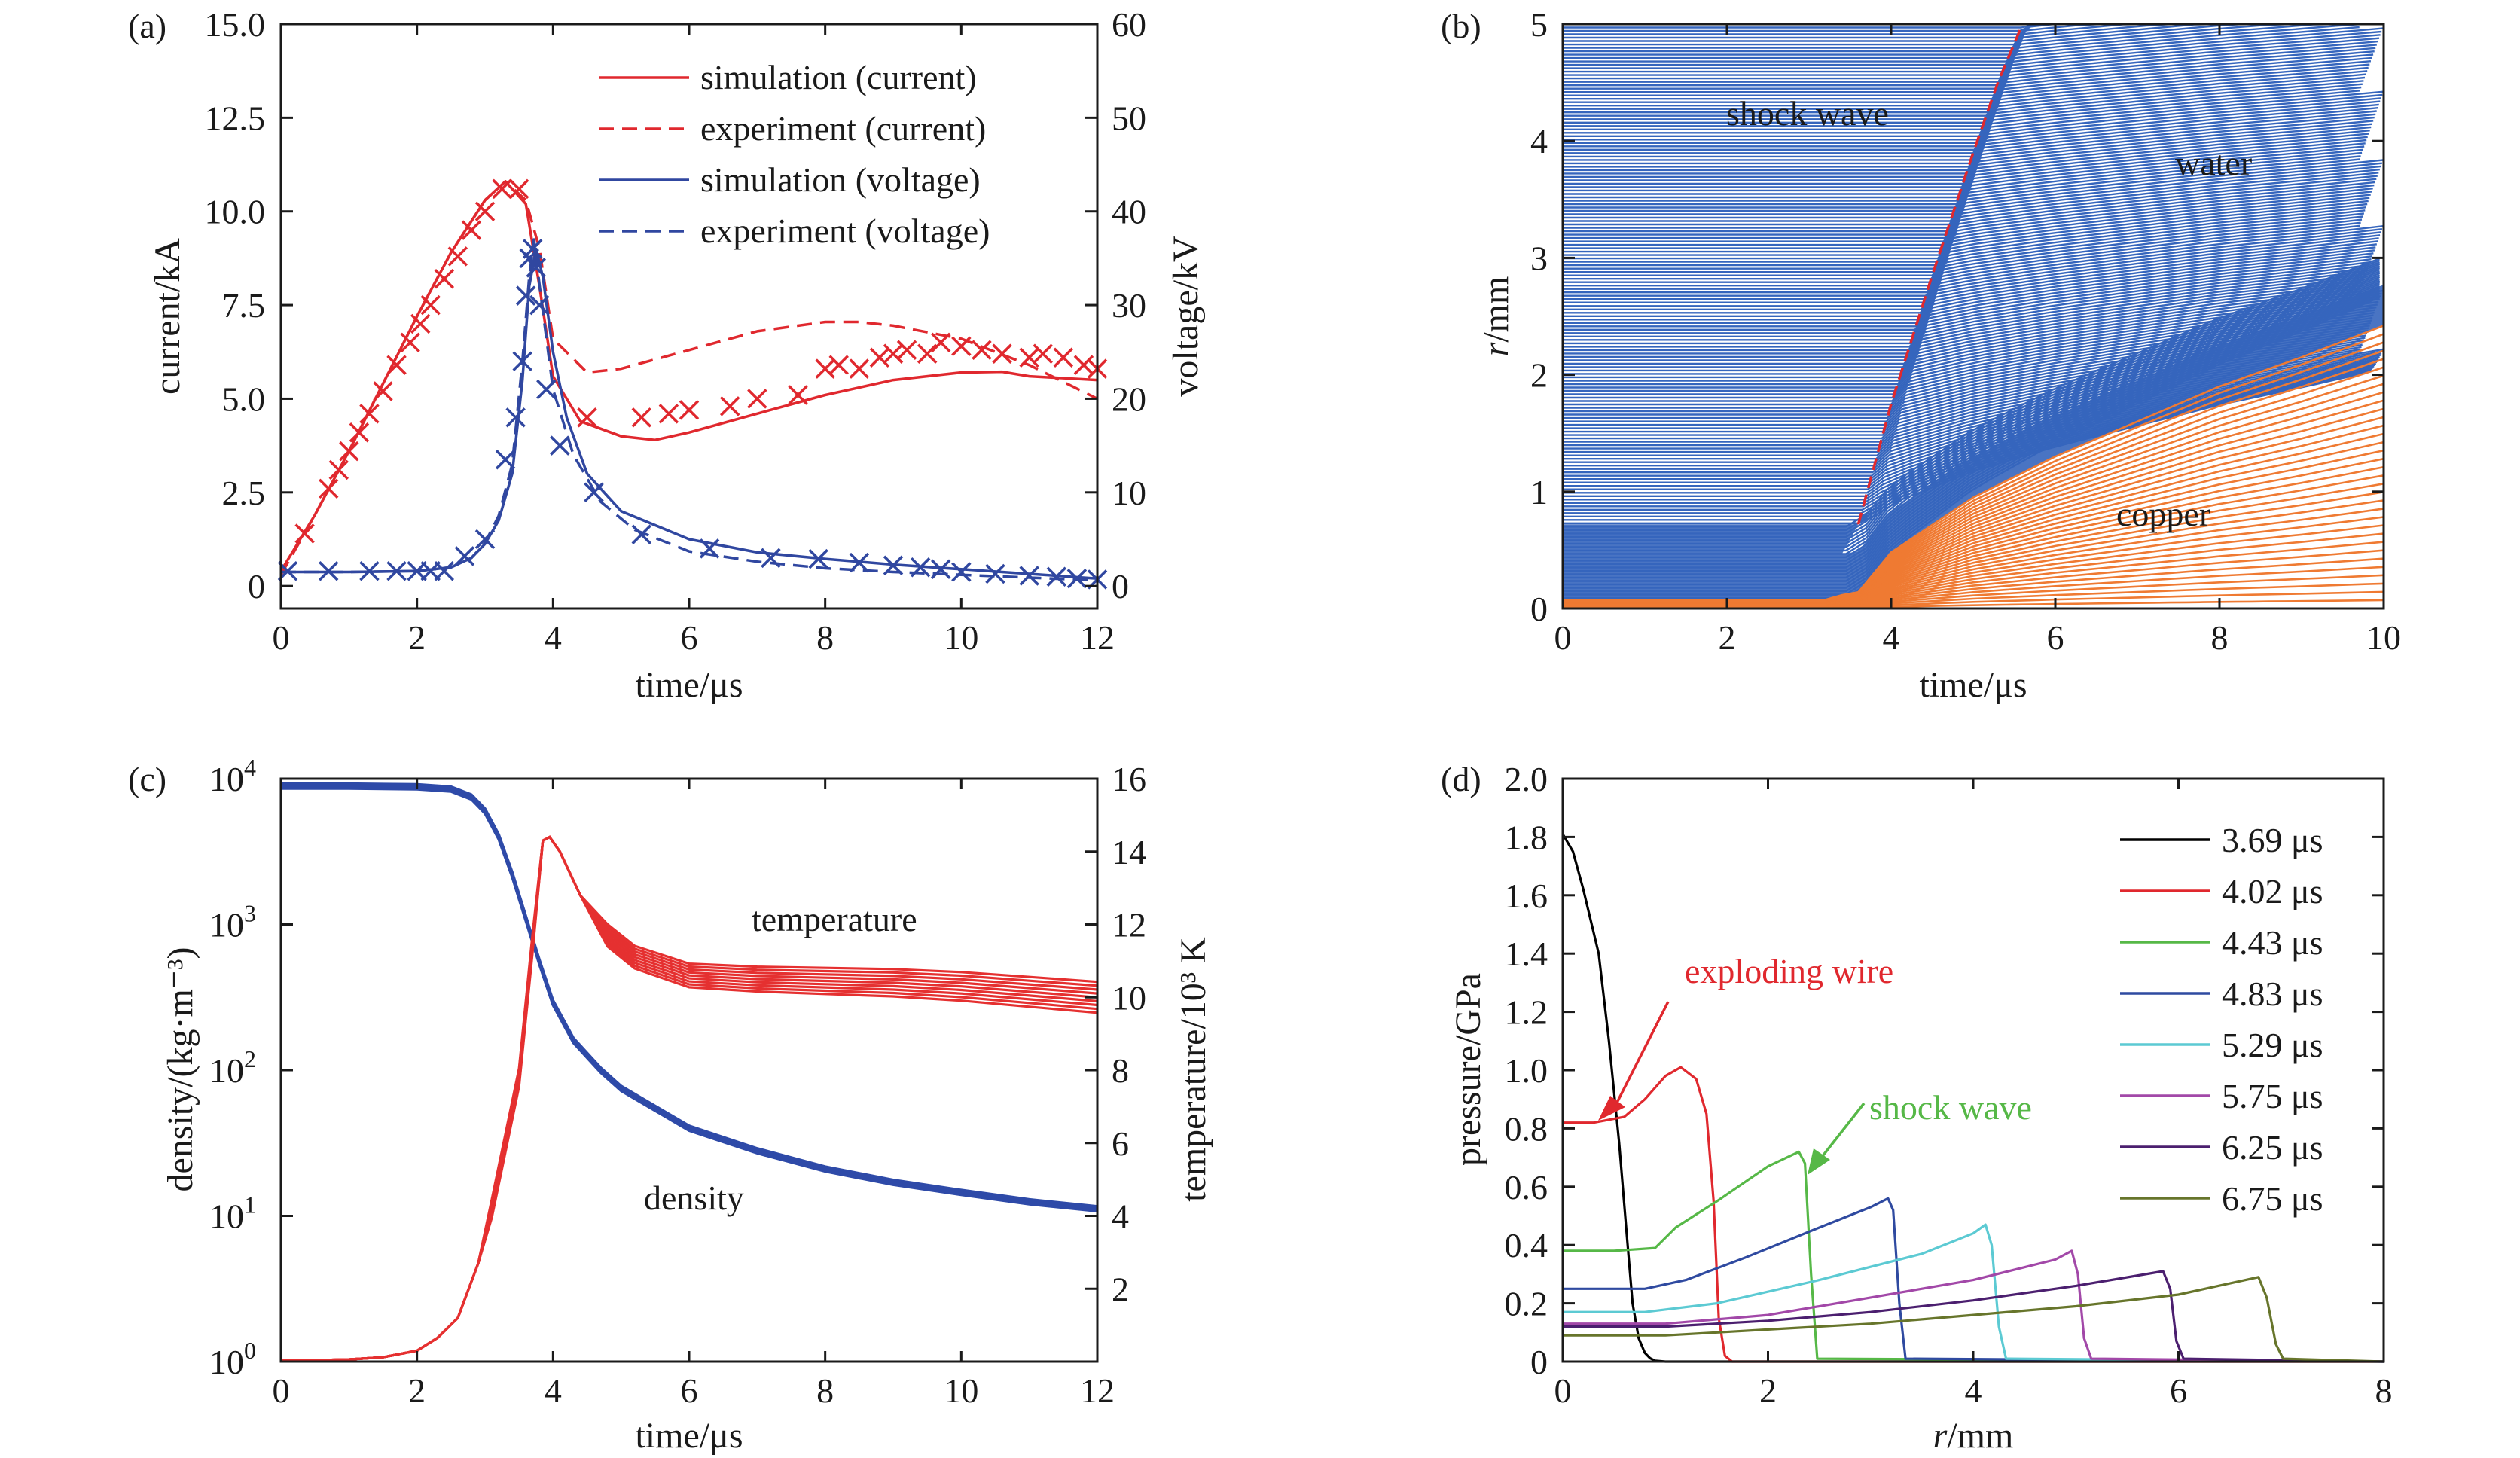 The image size is (2520, 1458). What do you see at coordinates (1120, 1070) in the screenshot?
I see `y2-tick-label: 8` at bounding box center [1120, 1070].